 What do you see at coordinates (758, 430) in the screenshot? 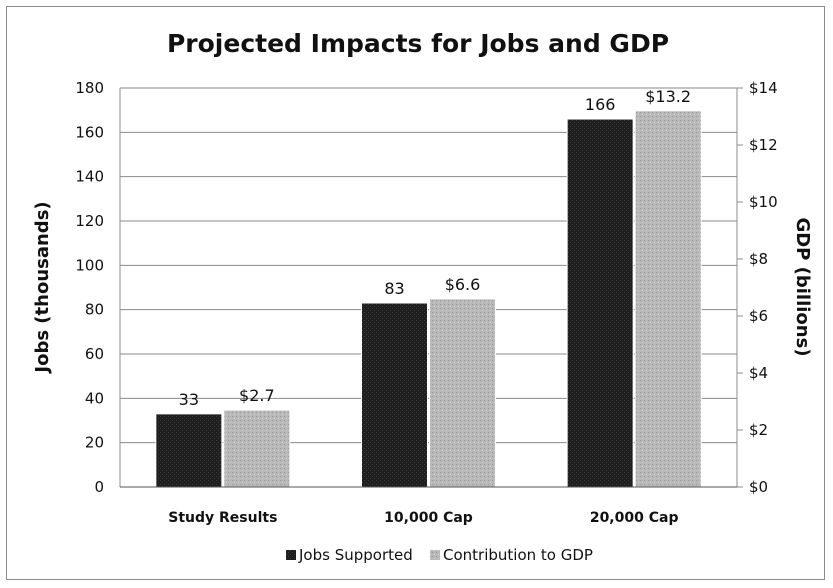
I see `y-tick-right: $2` at bounding box center [758, 430].